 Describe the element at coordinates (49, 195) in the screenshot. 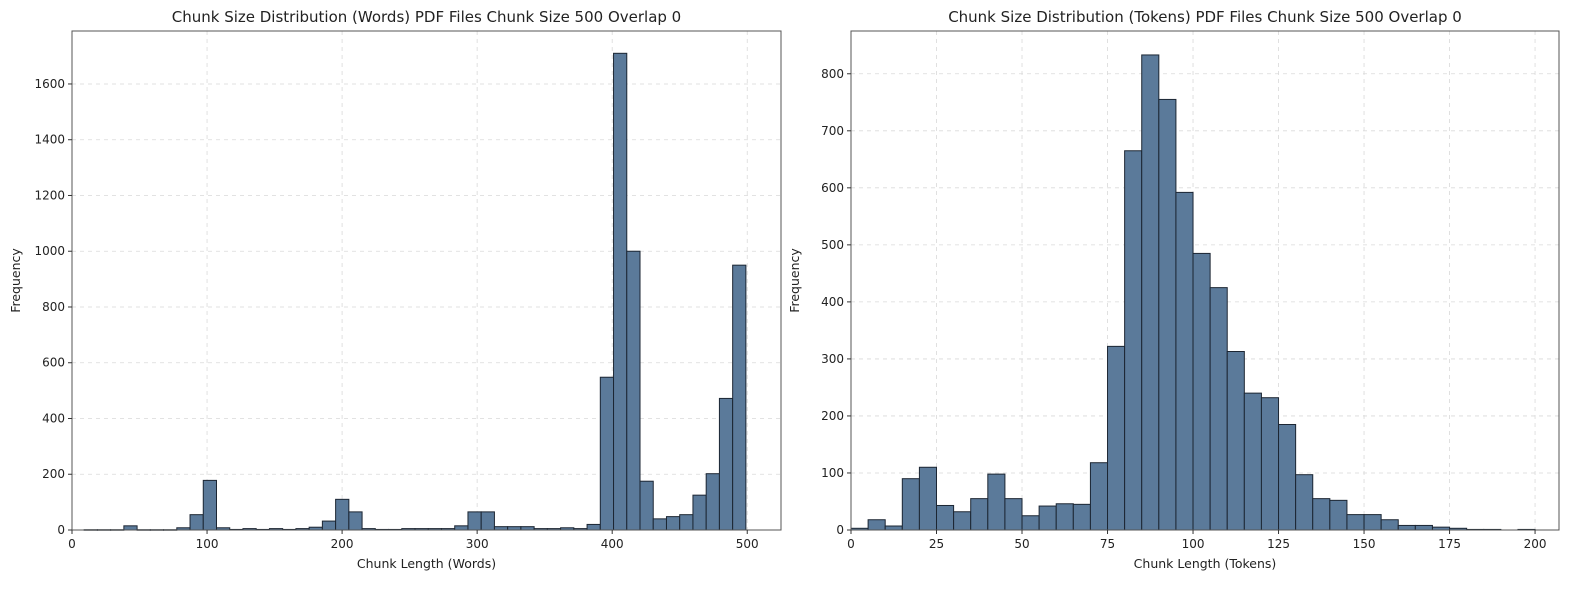

I see `words-y-tick-label: 1200` at that location.